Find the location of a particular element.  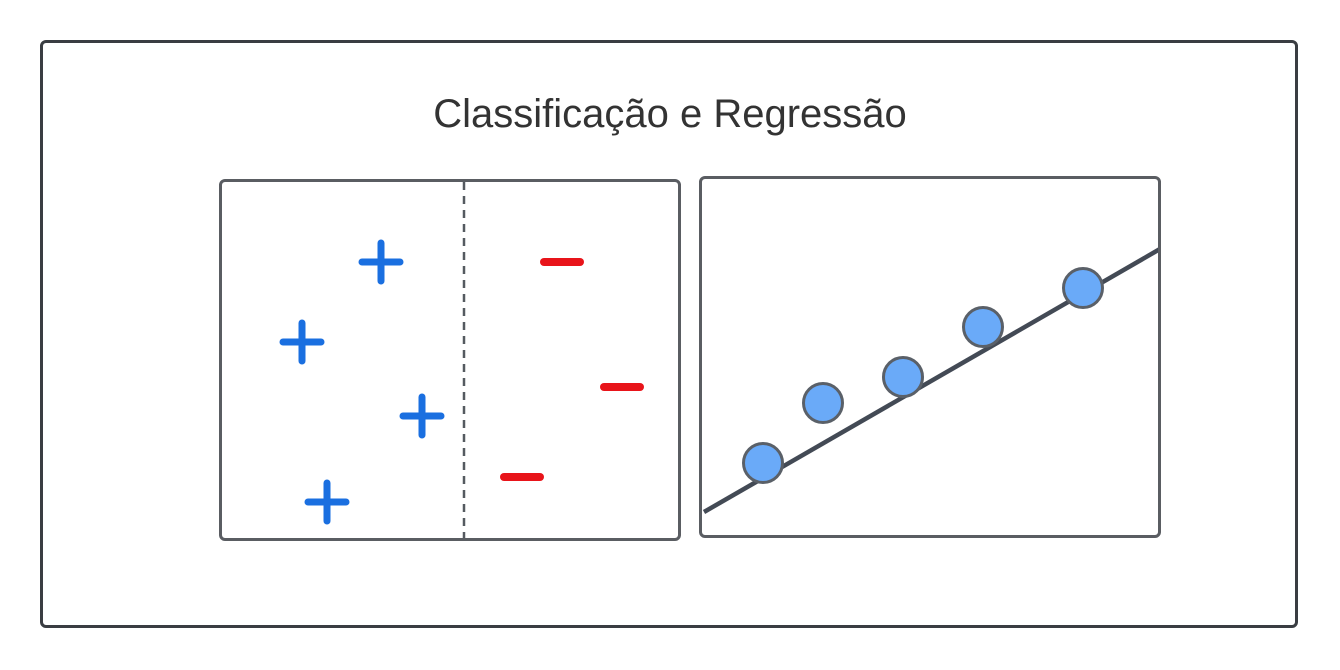

diagram-title: Classificação e Regressão is located at coordinates (670, 114).